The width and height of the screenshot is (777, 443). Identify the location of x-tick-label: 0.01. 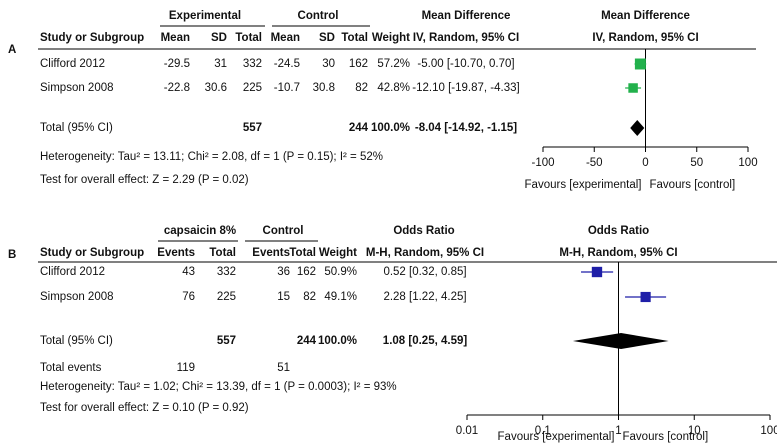
(467, 431).